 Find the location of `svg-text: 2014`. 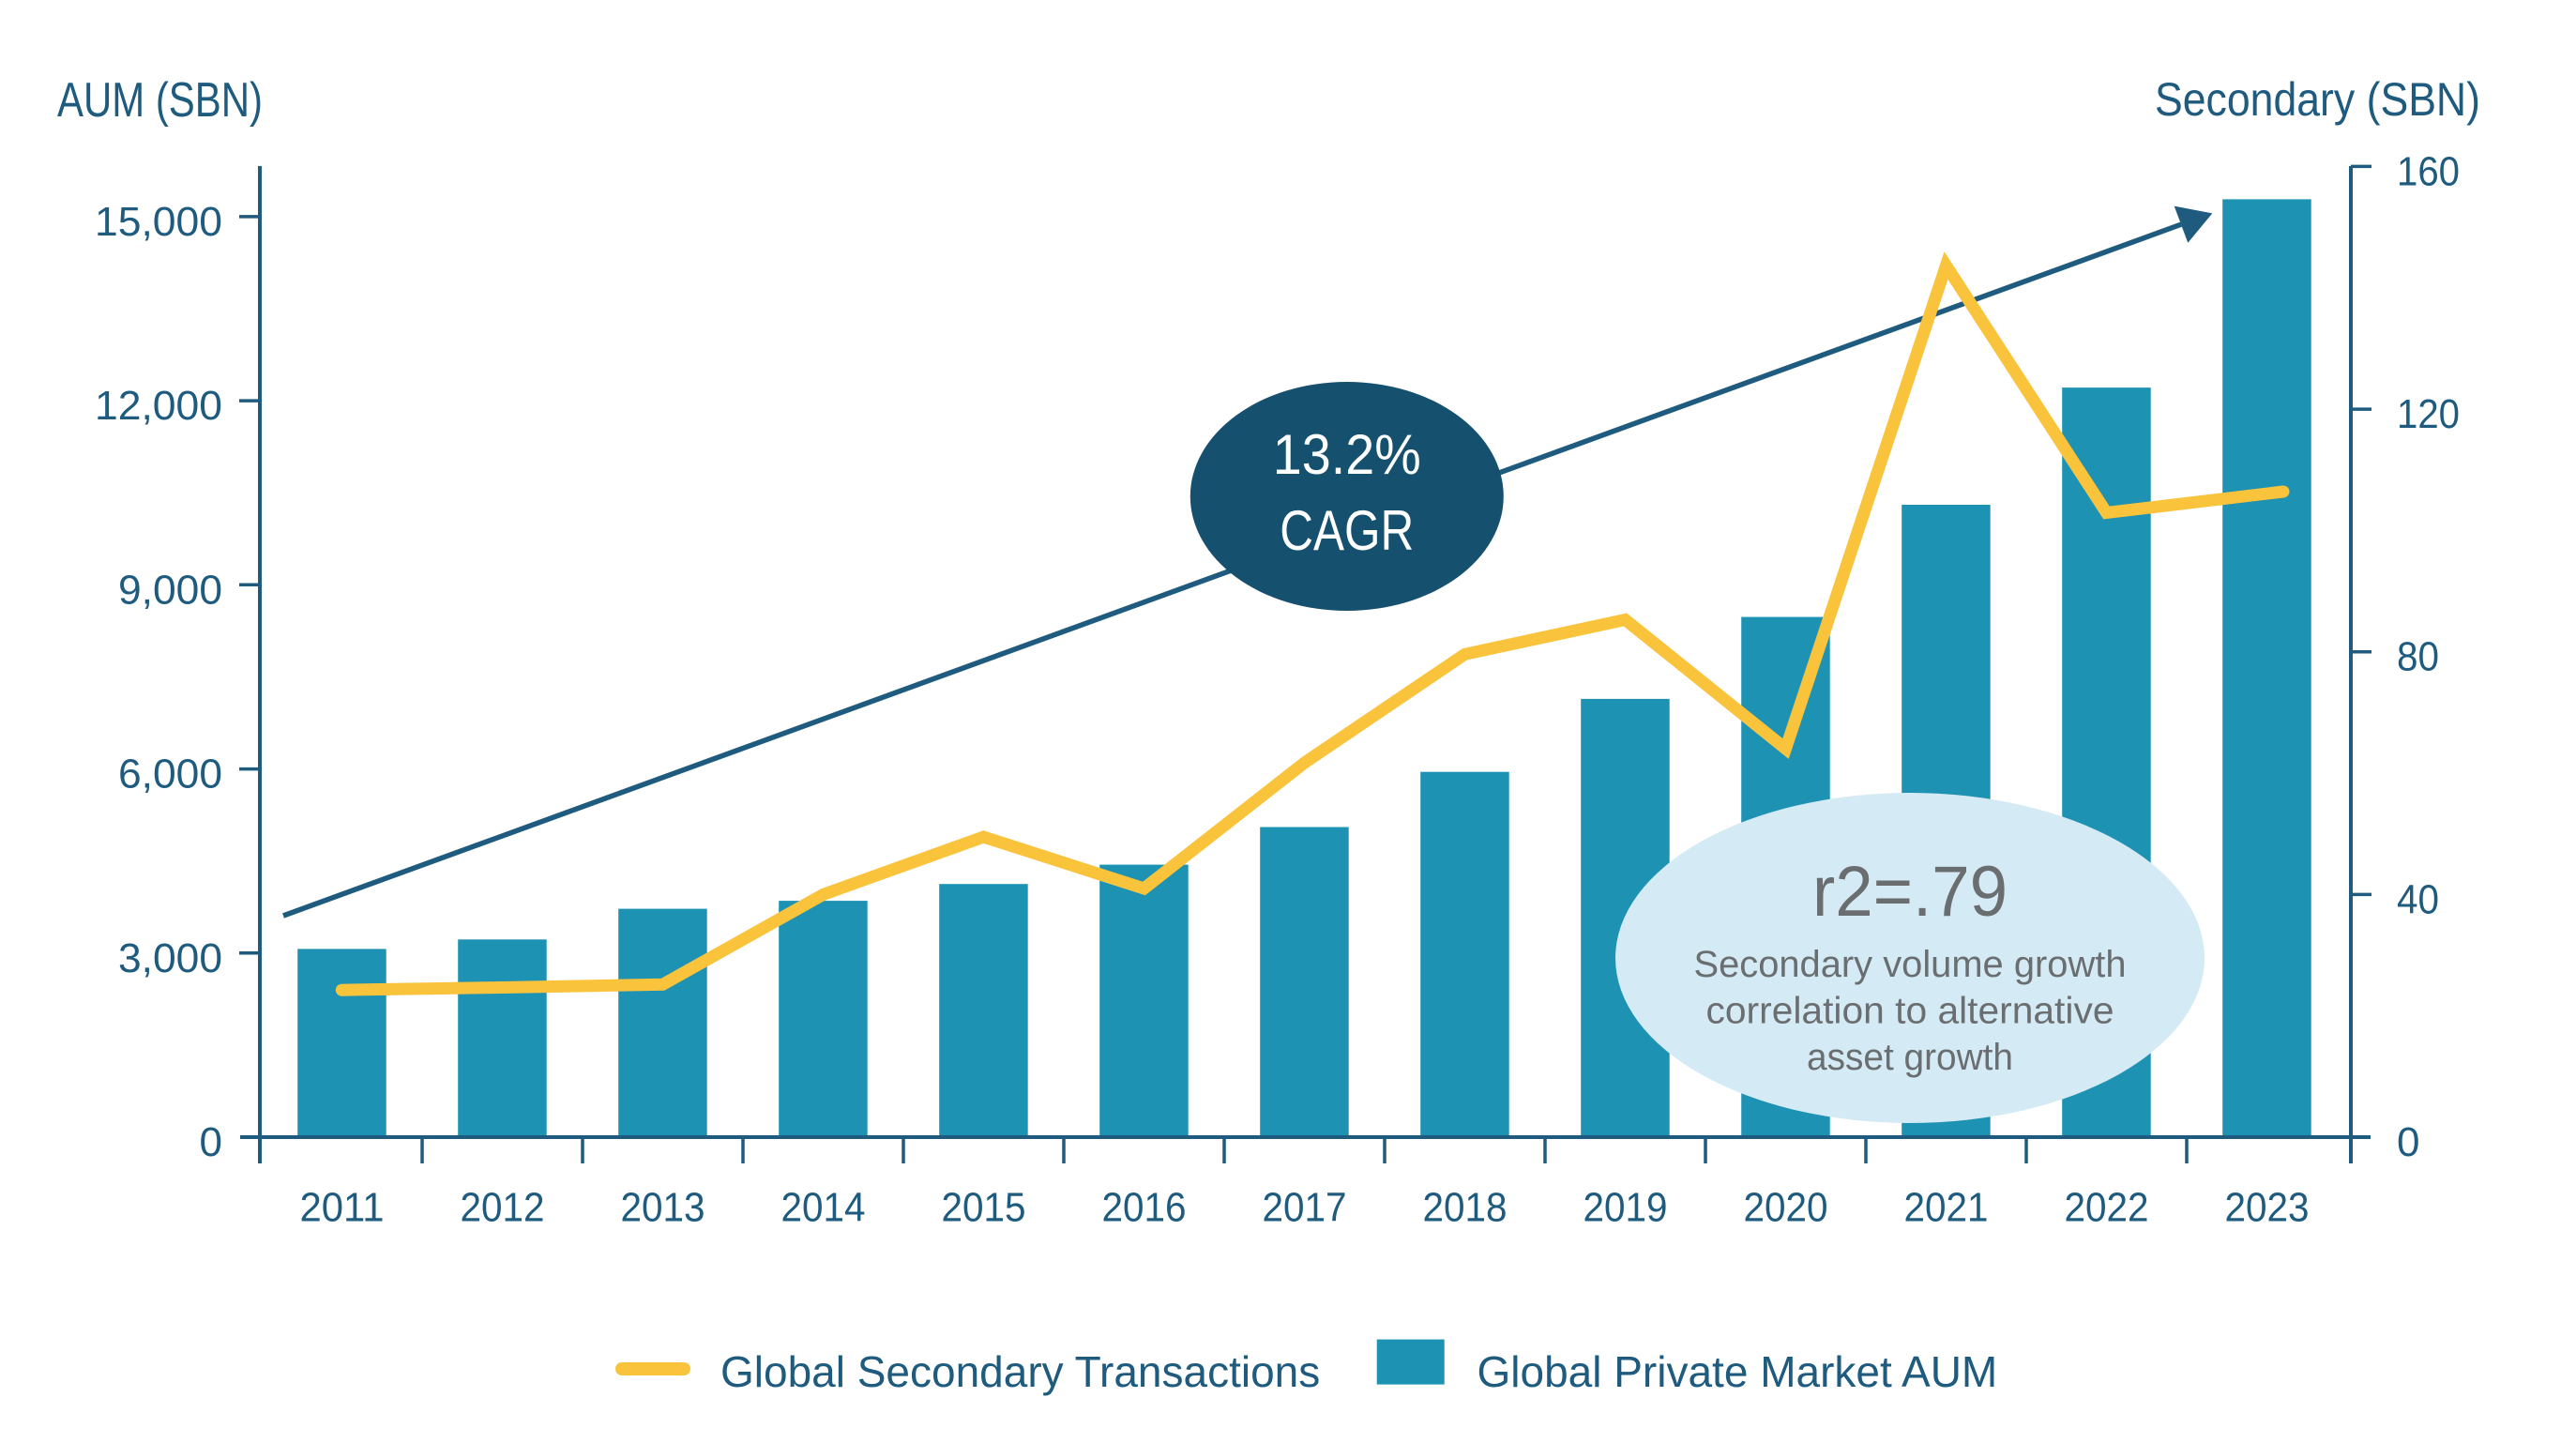

svg-text: 2014 is located at coordinates (824, 1208).